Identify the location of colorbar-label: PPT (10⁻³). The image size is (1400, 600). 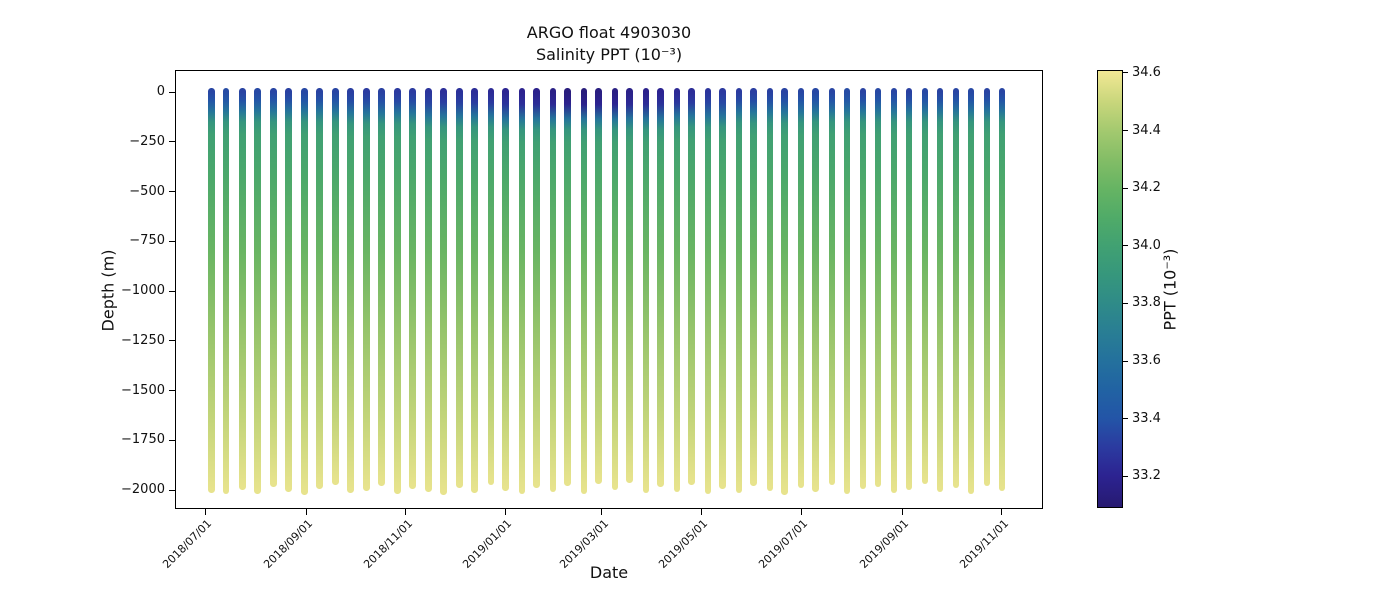
(1170, 289).